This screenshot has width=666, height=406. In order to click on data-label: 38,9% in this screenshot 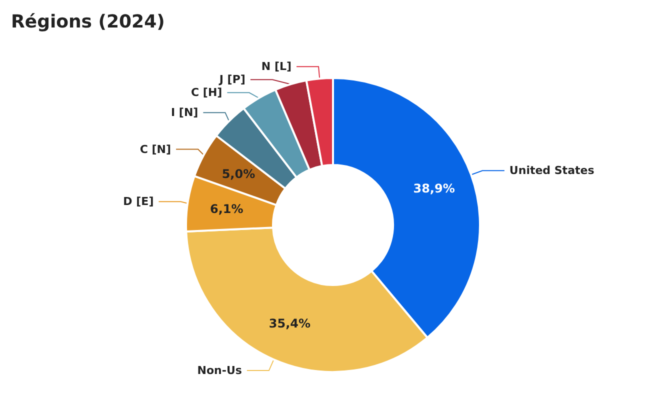, I will do `click(434, 188)`.